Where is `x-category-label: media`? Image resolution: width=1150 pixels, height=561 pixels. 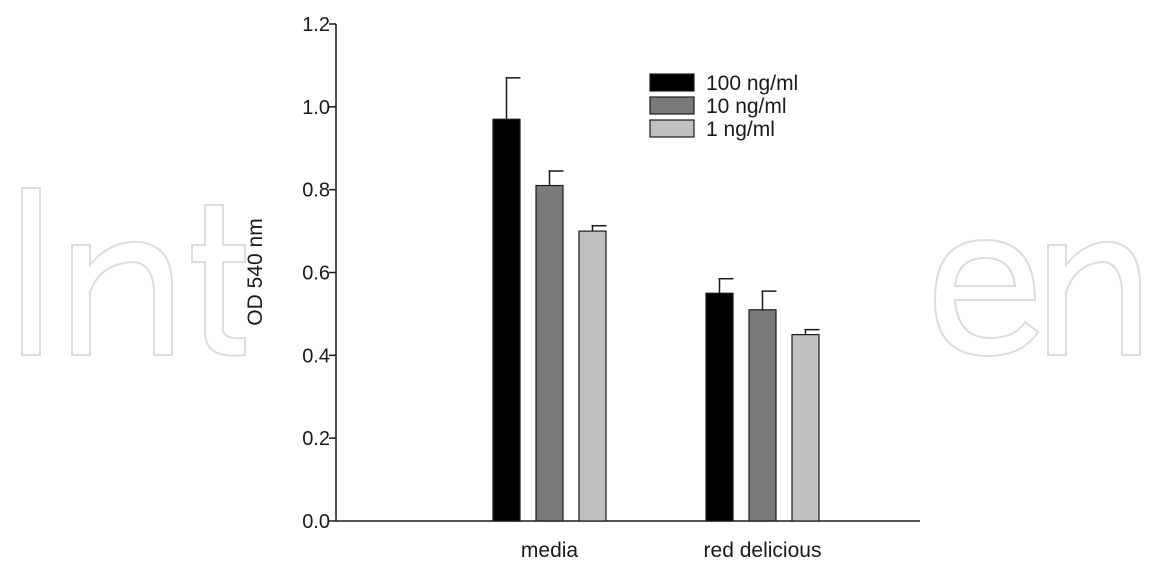 x-category-label: media is located at coordinates (550, 550).